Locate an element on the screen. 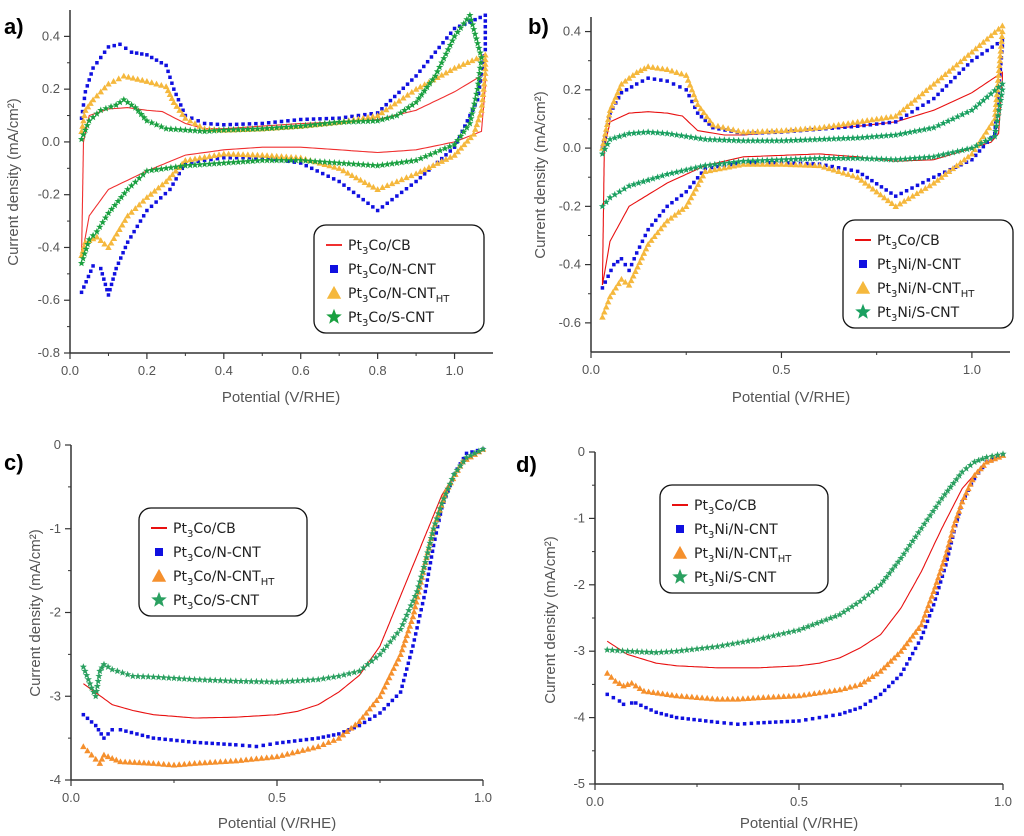  y-tick-label: 0.2 is located at coordinates (572, 89).